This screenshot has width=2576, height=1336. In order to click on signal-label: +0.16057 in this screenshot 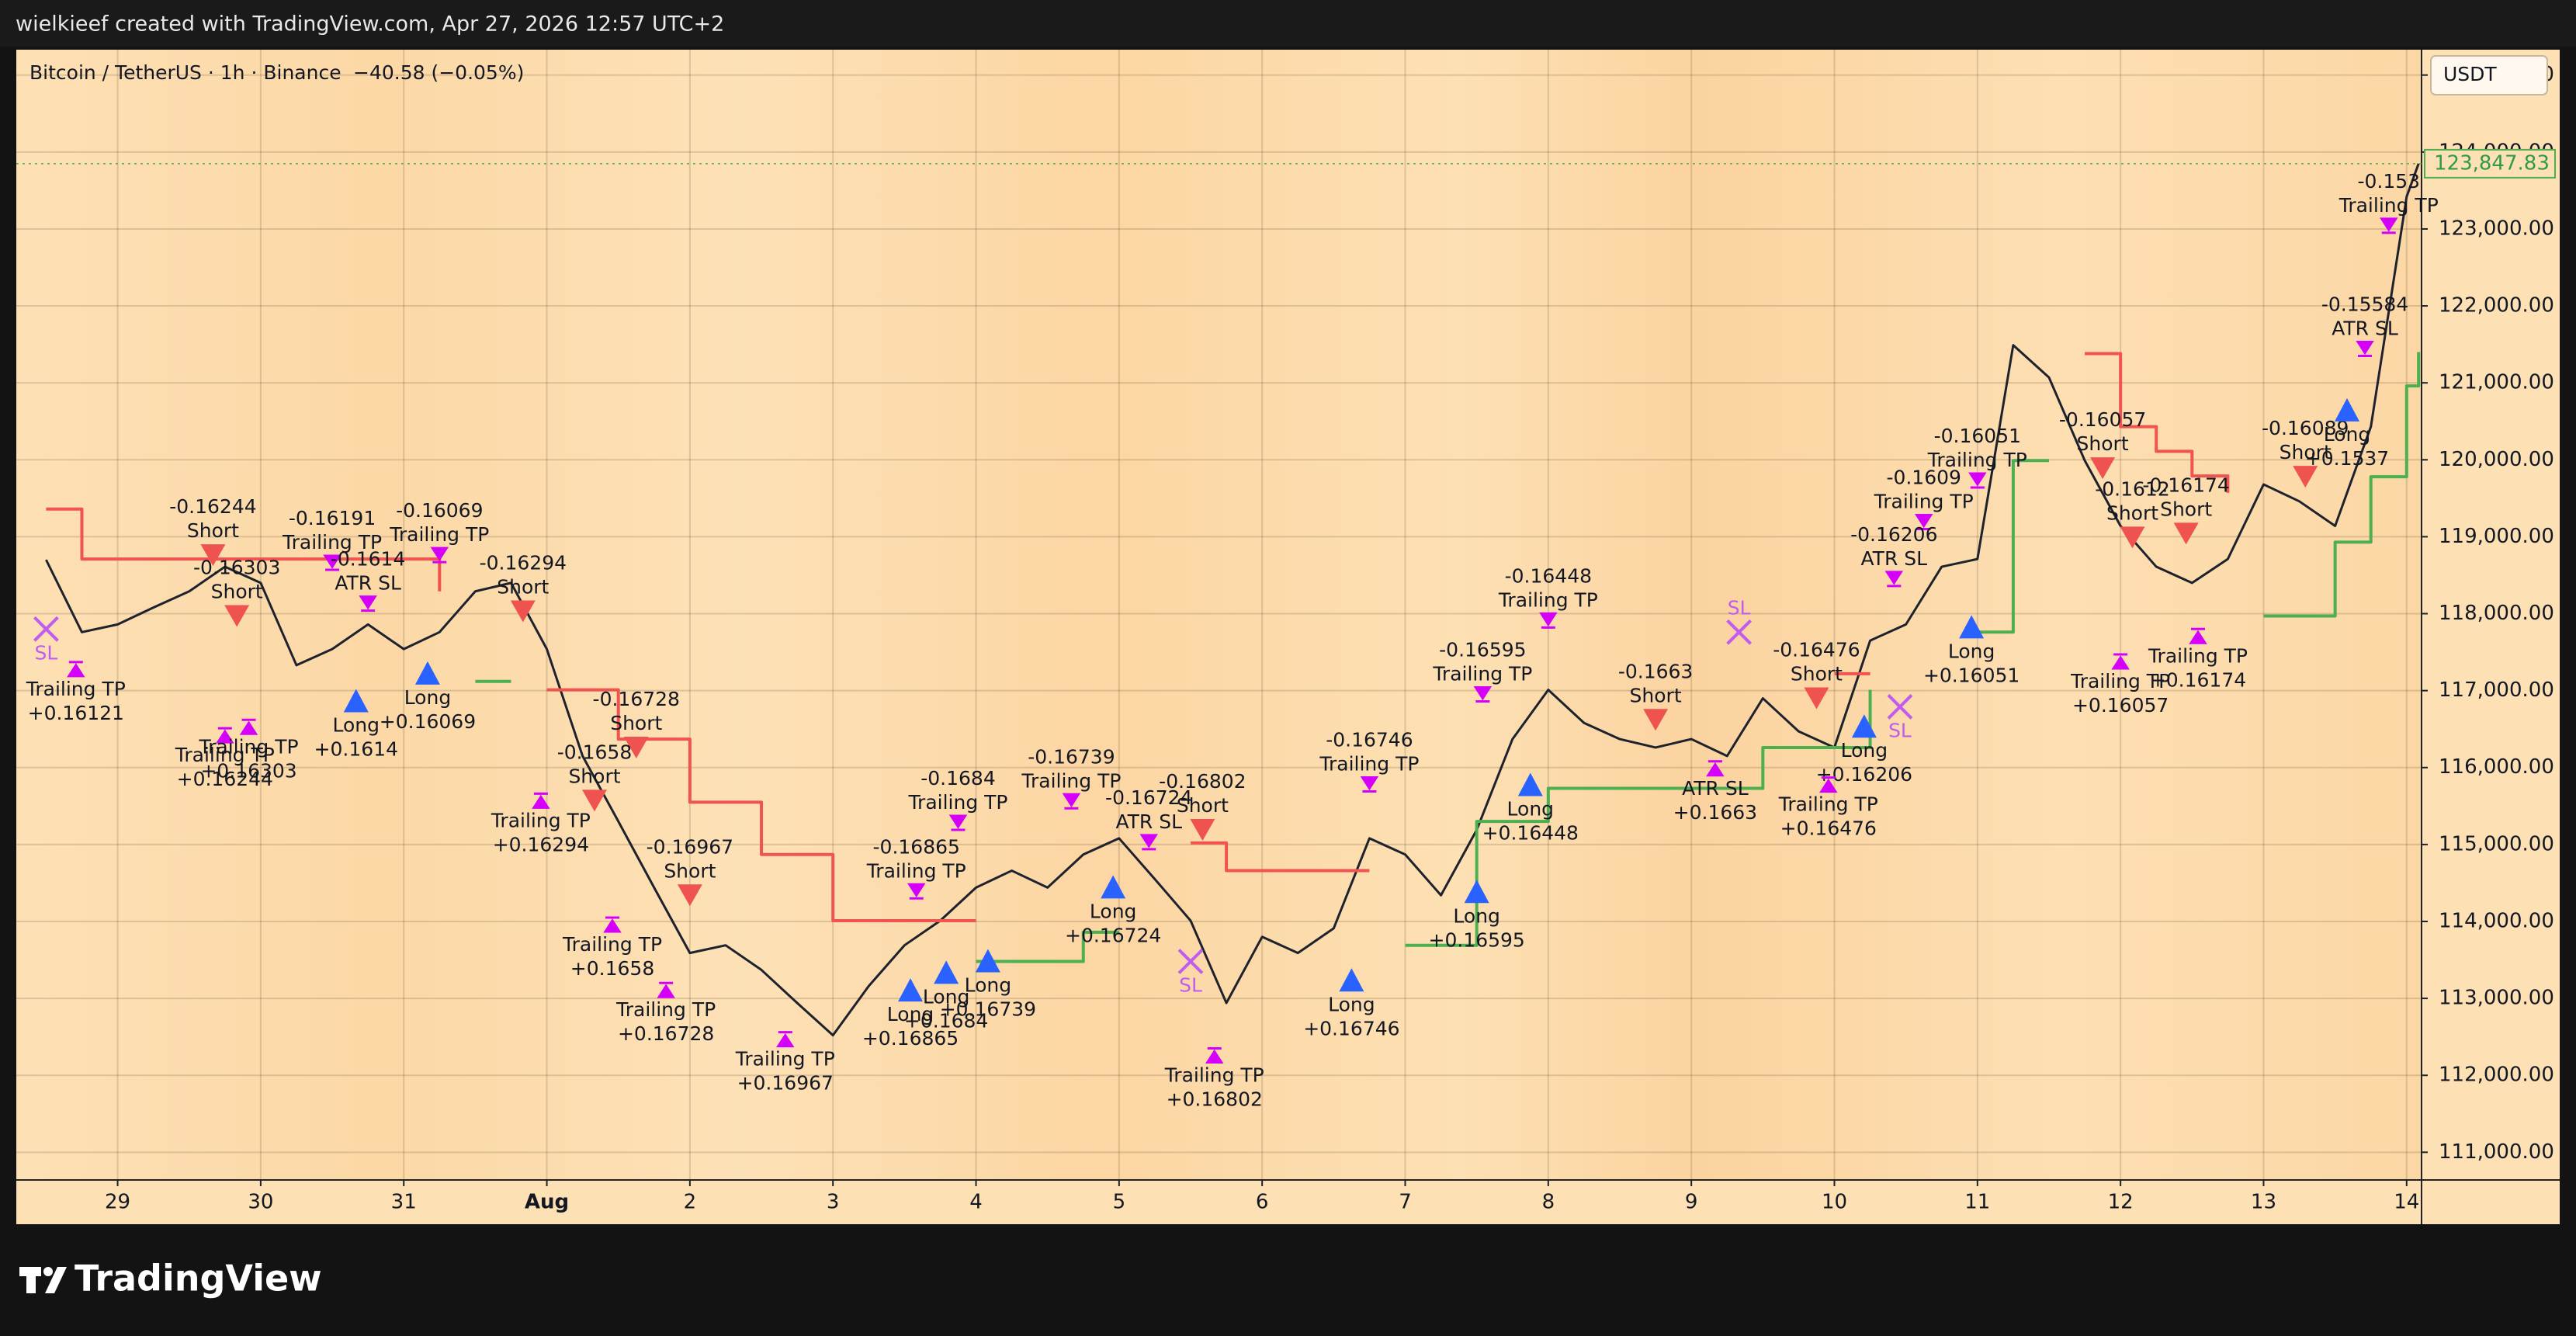, I will do `click(2120, 705)`.